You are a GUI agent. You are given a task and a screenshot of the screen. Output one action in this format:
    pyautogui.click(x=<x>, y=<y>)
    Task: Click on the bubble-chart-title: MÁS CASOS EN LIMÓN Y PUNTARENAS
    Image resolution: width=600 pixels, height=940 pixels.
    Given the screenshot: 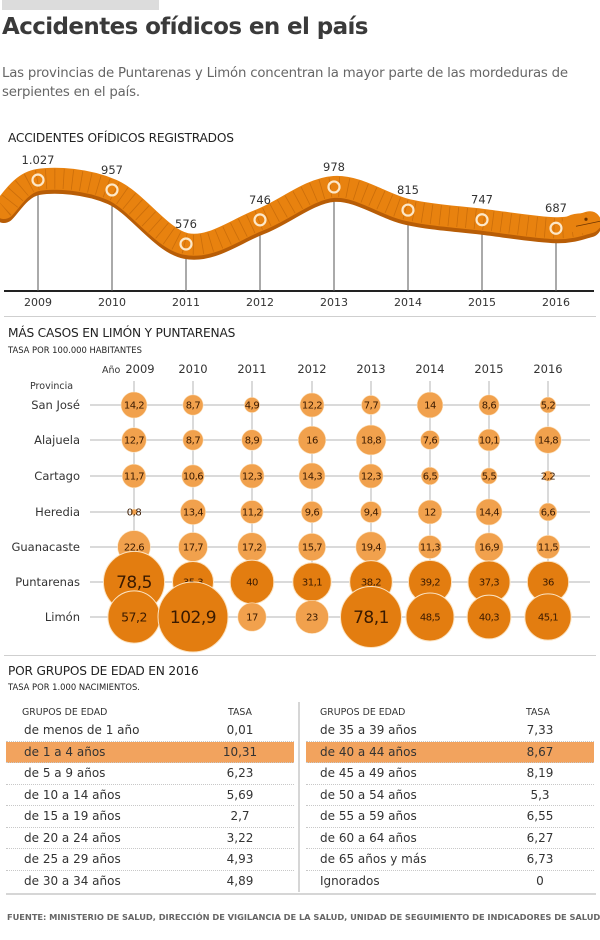 What is the action you would take?
    pyautogui.click(x=122, y=333)
    